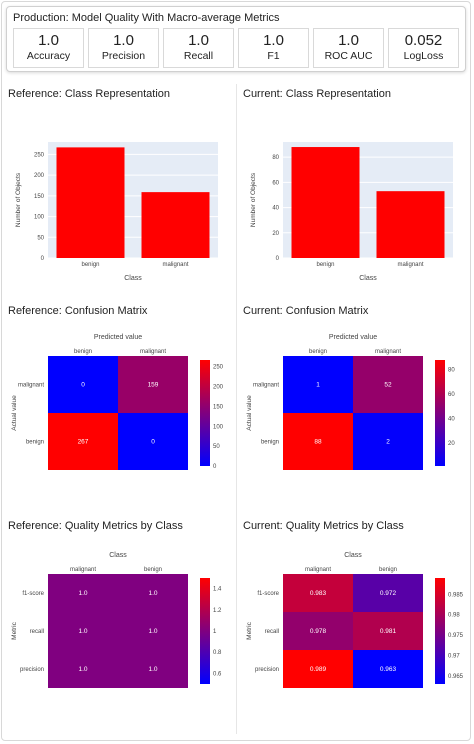 This screenshot has width=474, height=744. I want to click on colorbar-tick-label: 0.97, so click(454, 656).